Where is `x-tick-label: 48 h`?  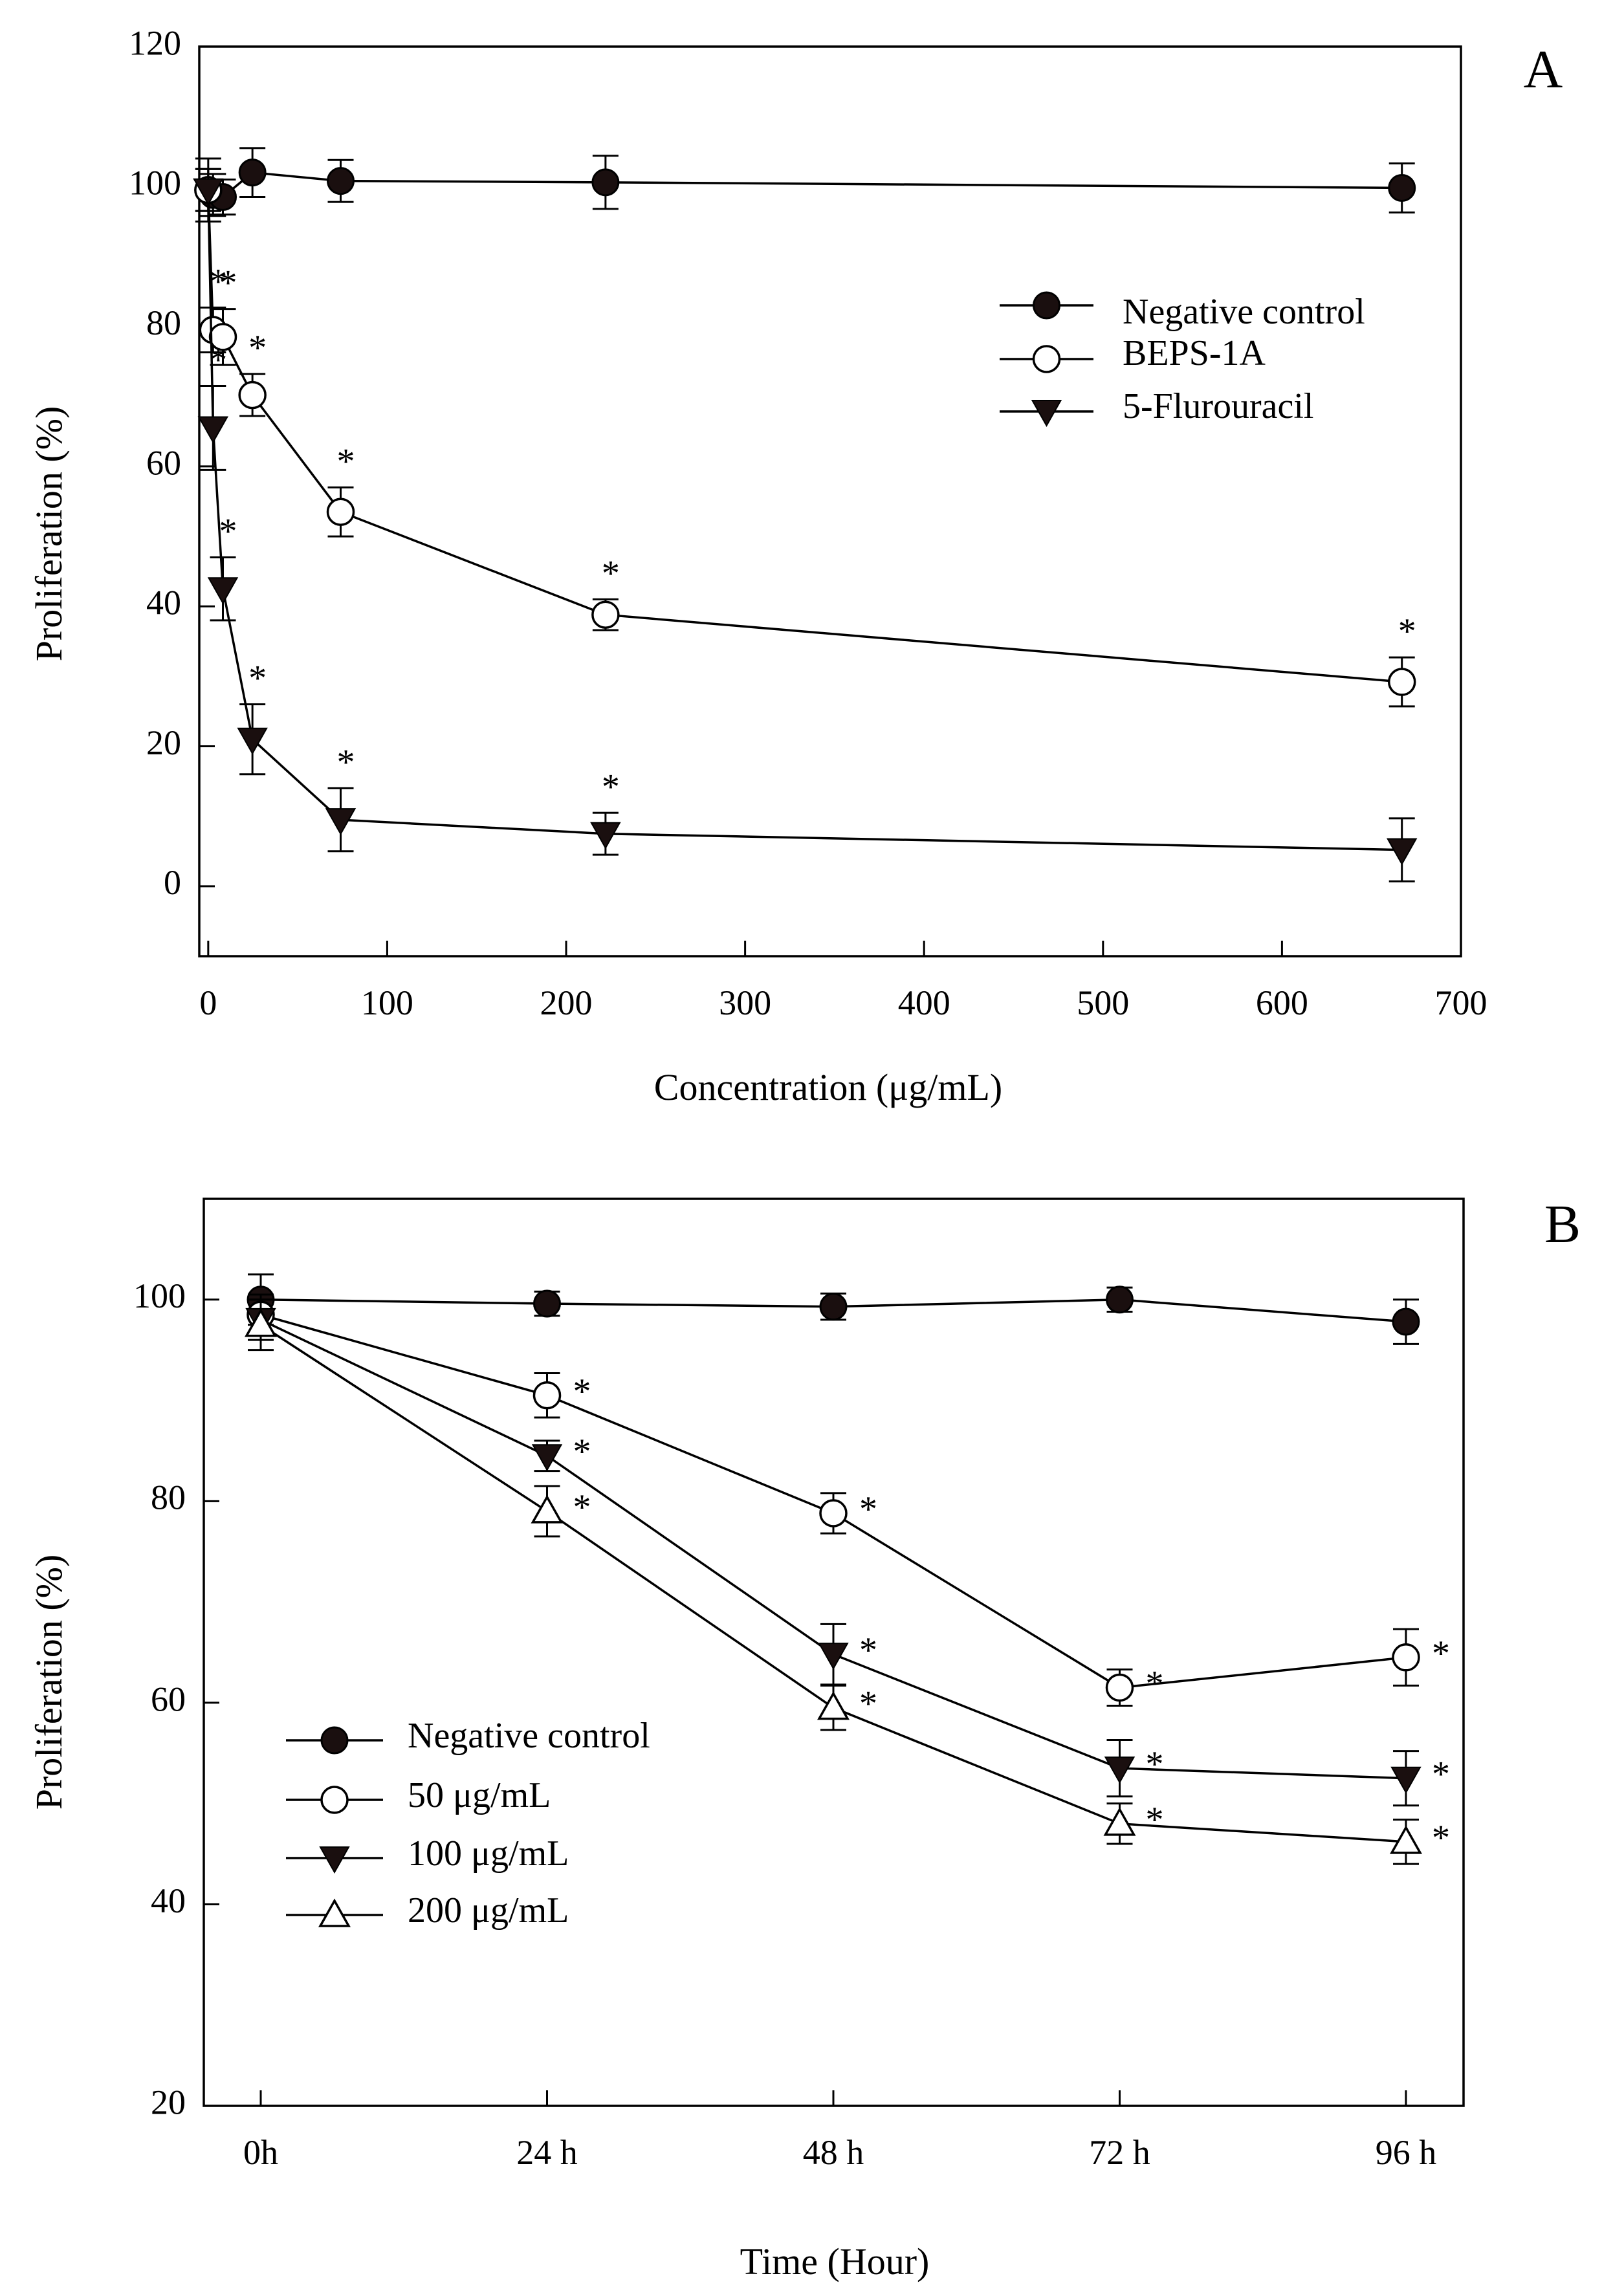 x-tick-label: 48 h is located at coordinates (834, 2152).